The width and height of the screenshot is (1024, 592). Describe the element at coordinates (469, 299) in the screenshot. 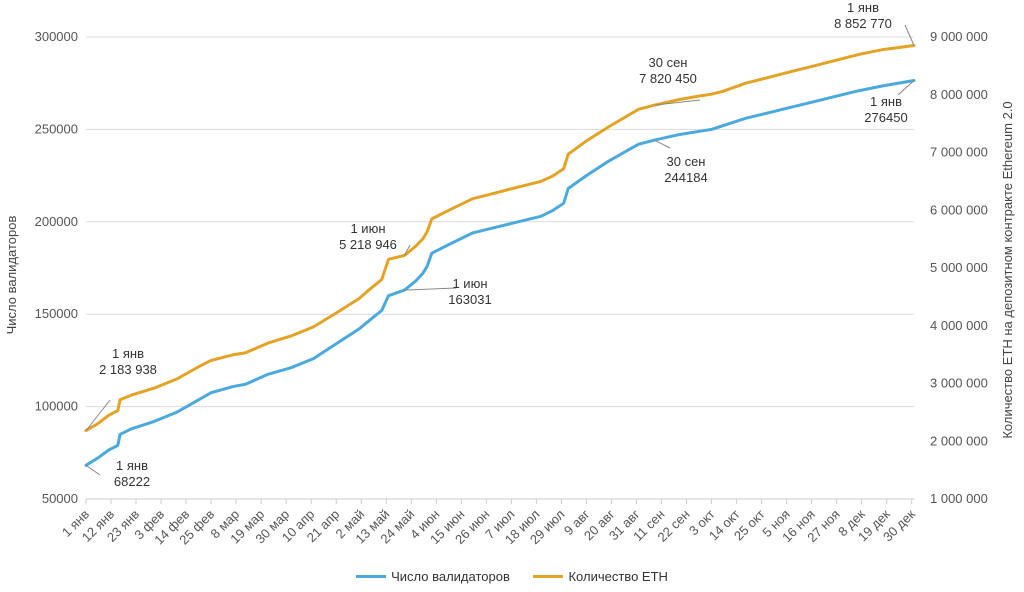

I see `ann-validators-jun-value: 163031` at that location.